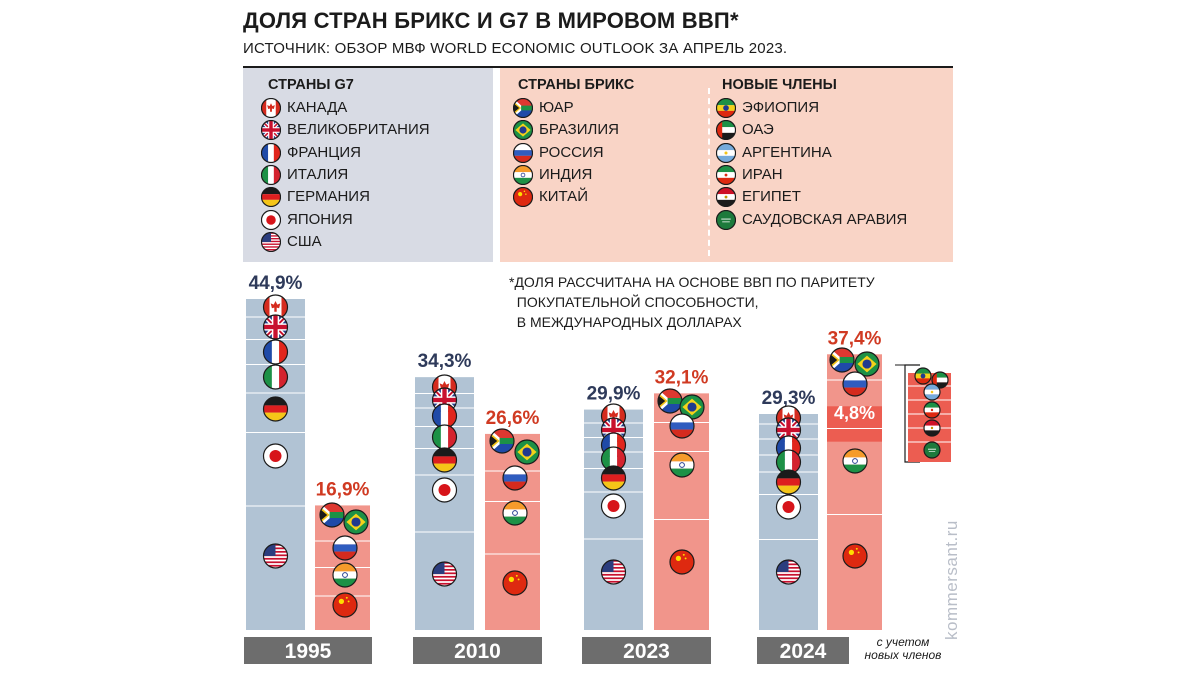 The height and width of the screenshot is (675, 1200). What do you see at coordinates (598, 67) in the screenshot?
I see `top-rule` at bounding box center [598, 67].